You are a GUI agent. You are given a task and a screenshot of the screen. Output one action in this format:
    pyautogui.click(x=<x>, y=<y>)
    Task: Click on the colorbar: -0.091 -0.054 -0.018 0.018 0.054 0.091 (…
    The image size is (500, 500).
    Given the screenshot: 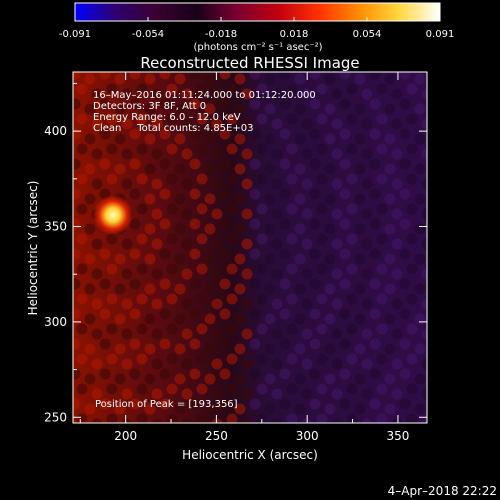 What is the action you would take?
    pyautogui.click(x=256, y=27)
    